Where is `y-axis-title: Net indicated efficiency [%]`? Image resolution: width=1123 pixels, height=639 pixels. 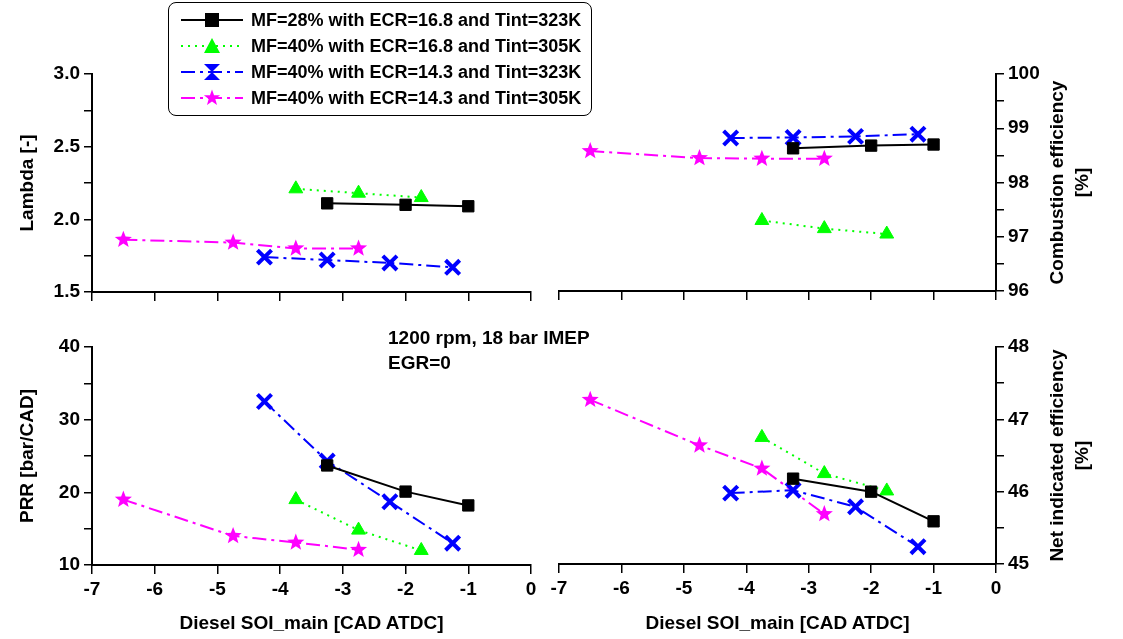 y-axis-title: Net indicated efficiency [%] is located at coordinates (1069, 455).